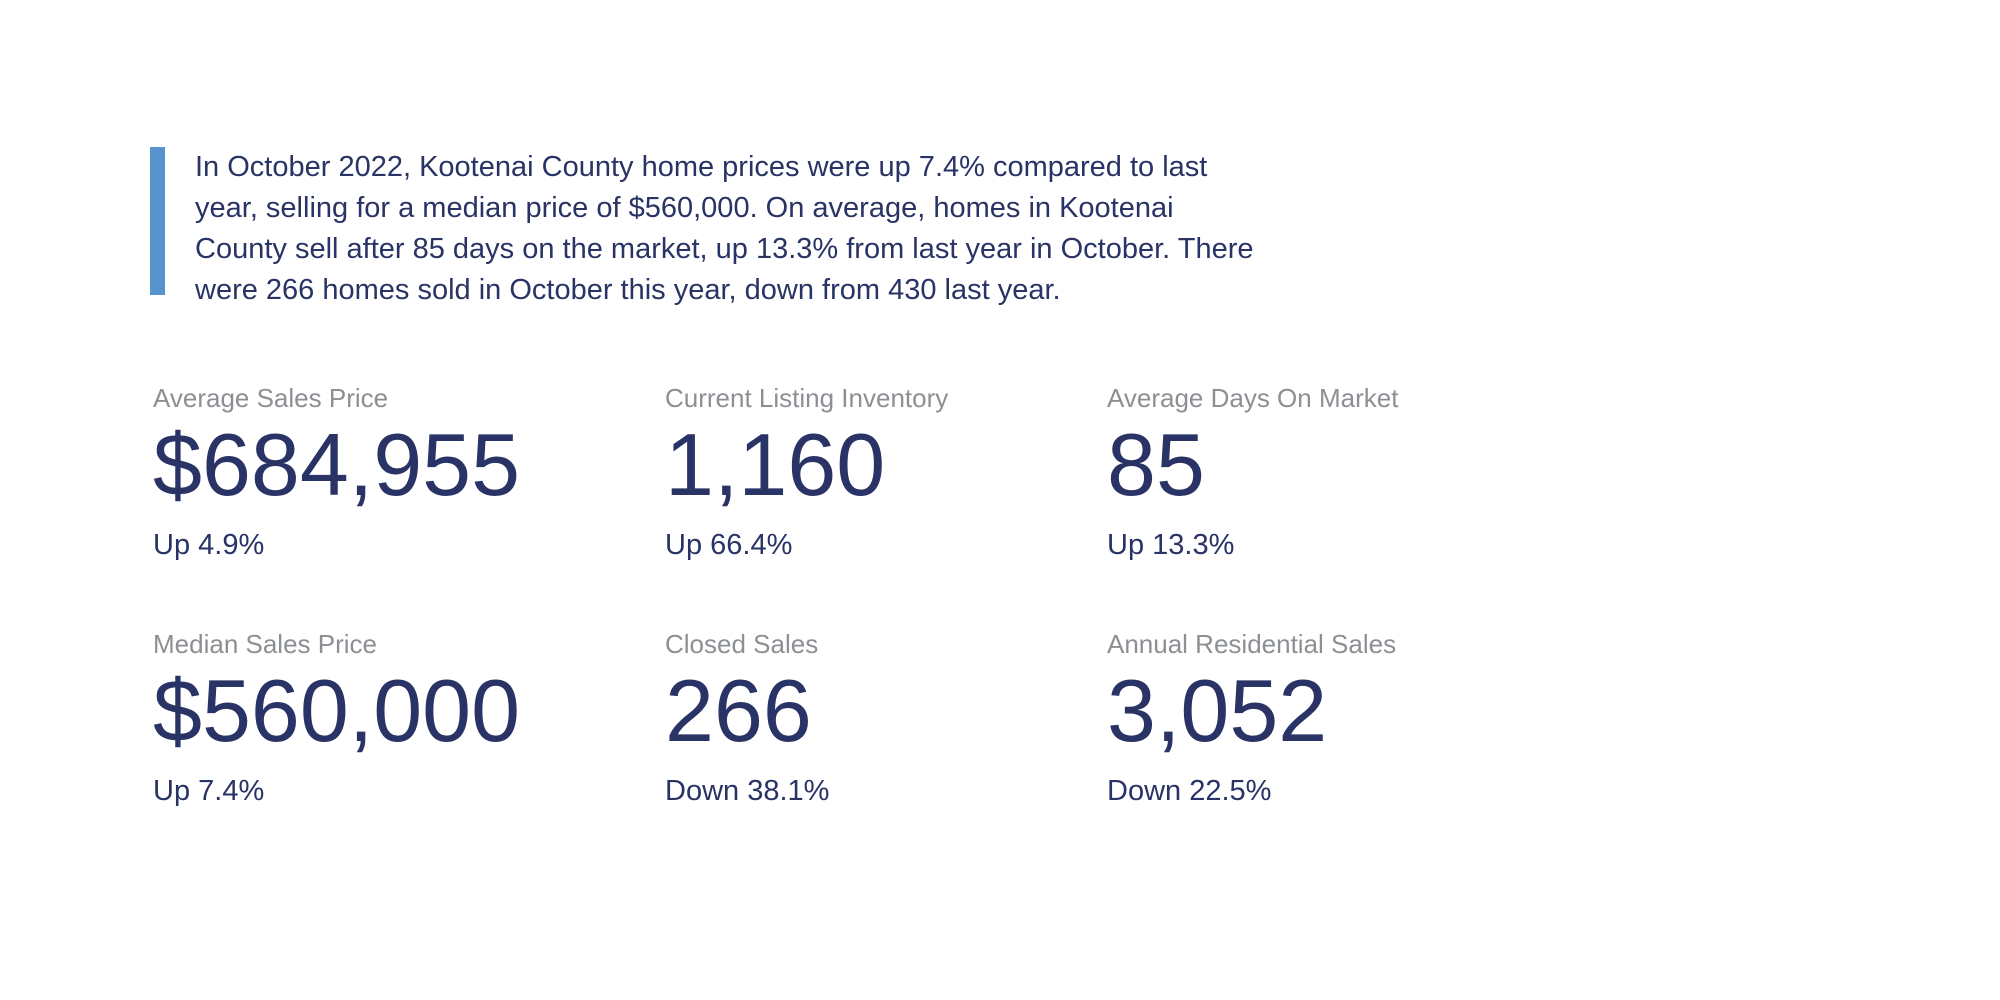 The height and width of the screenshot is (1000, 2000). What do you see at coordinates (209, 545) in the screenshot?
I see `stat-change: Up 4.9%` at bounding box center [209, 545].